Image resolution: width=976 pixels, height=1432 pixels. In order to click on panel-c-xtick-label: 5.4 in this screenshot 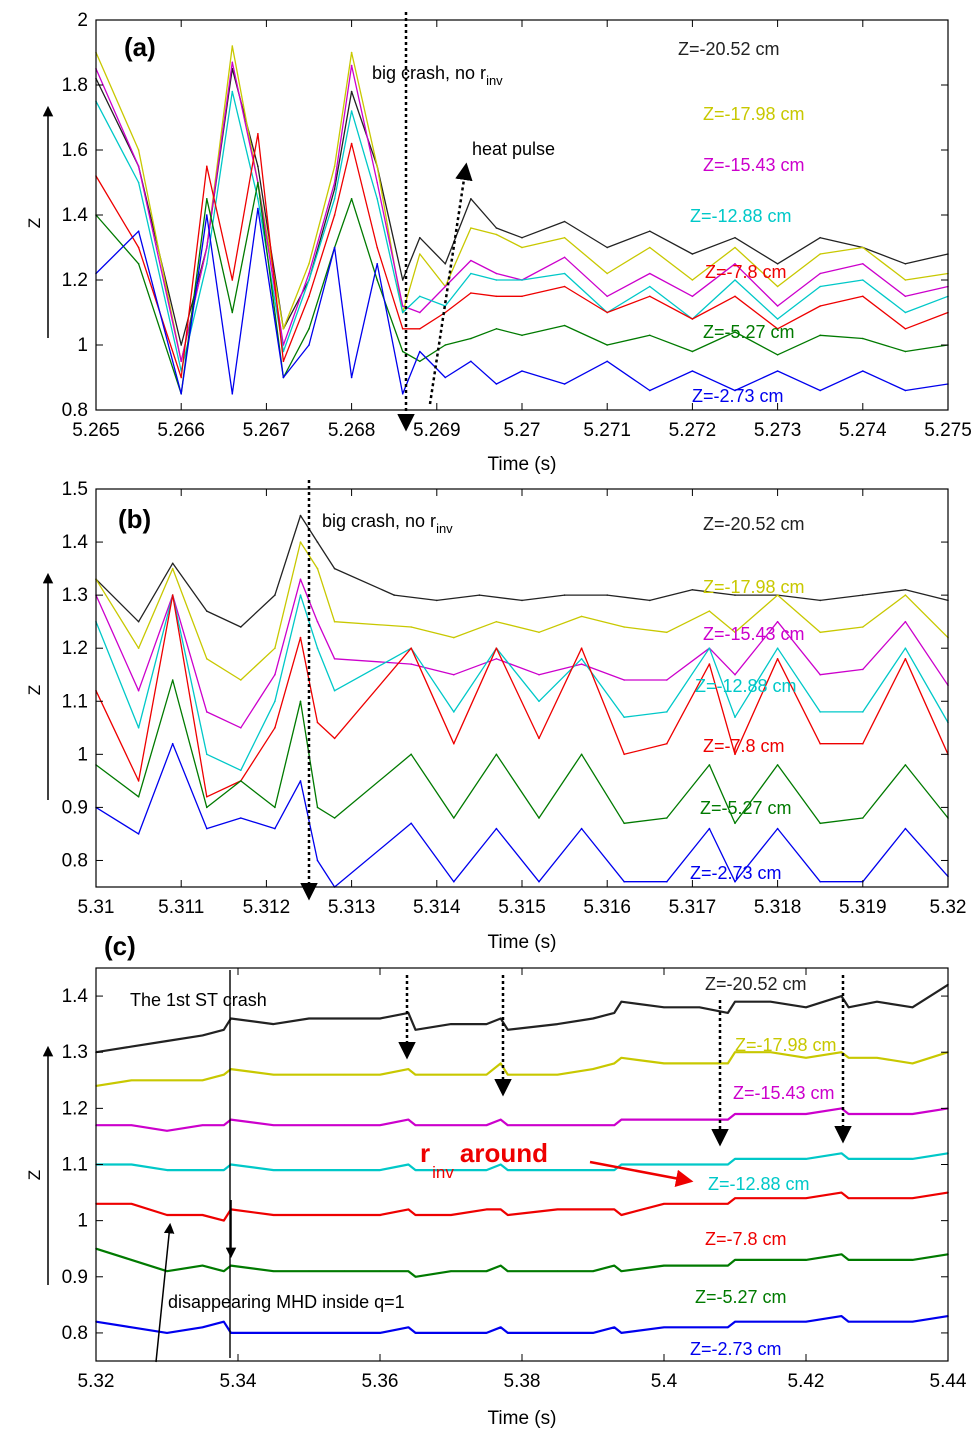, I will do `click(664, 1381)`.